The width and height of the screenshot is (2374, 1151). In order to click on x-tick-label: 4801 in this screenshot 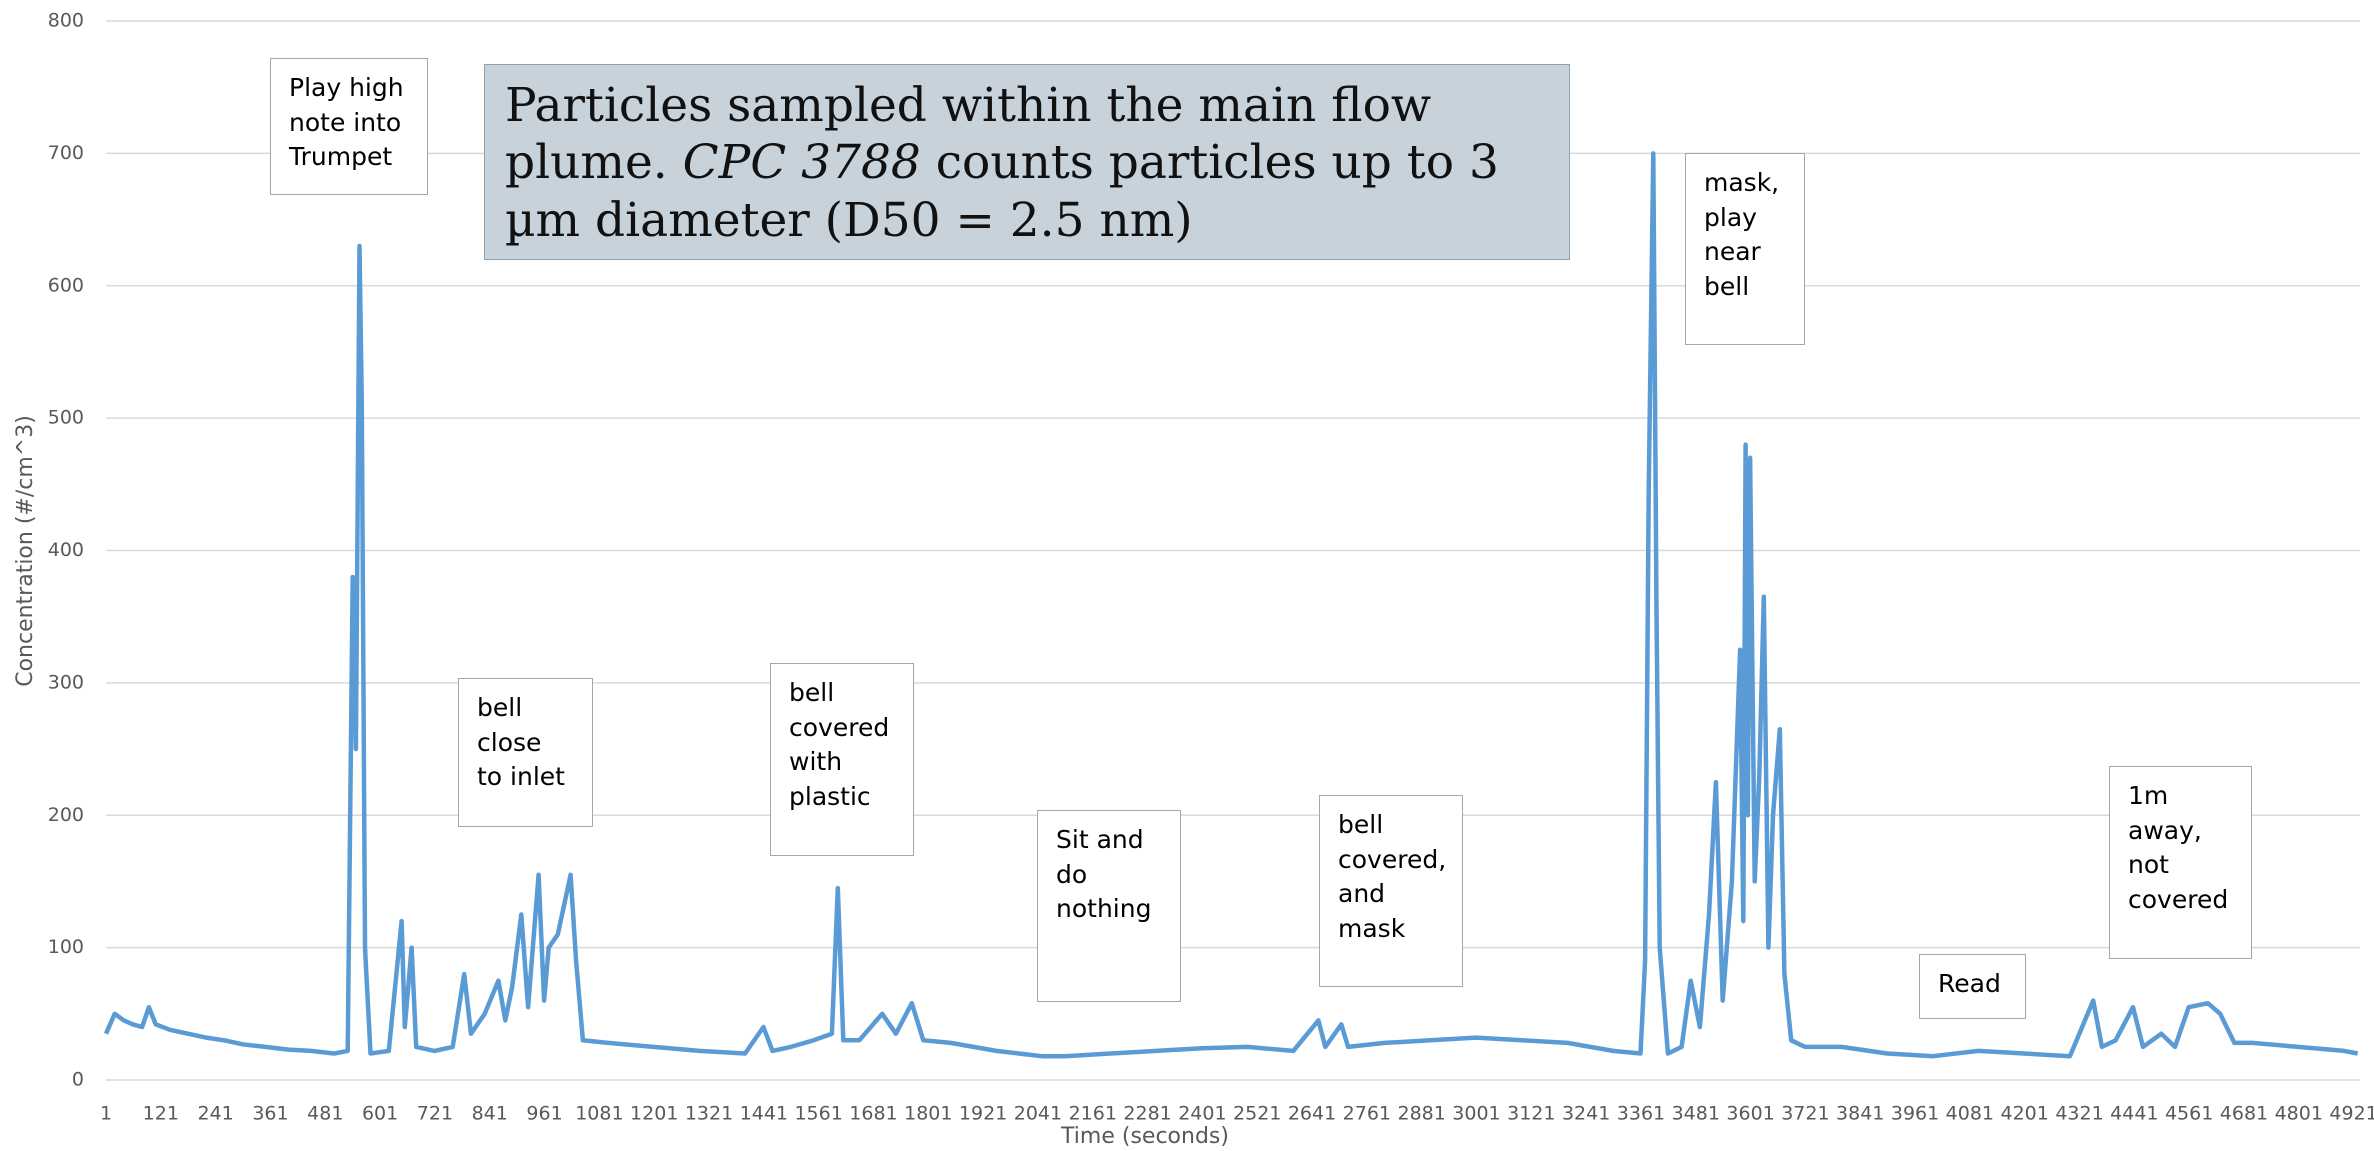, I will do `click(2299, 1114)`.